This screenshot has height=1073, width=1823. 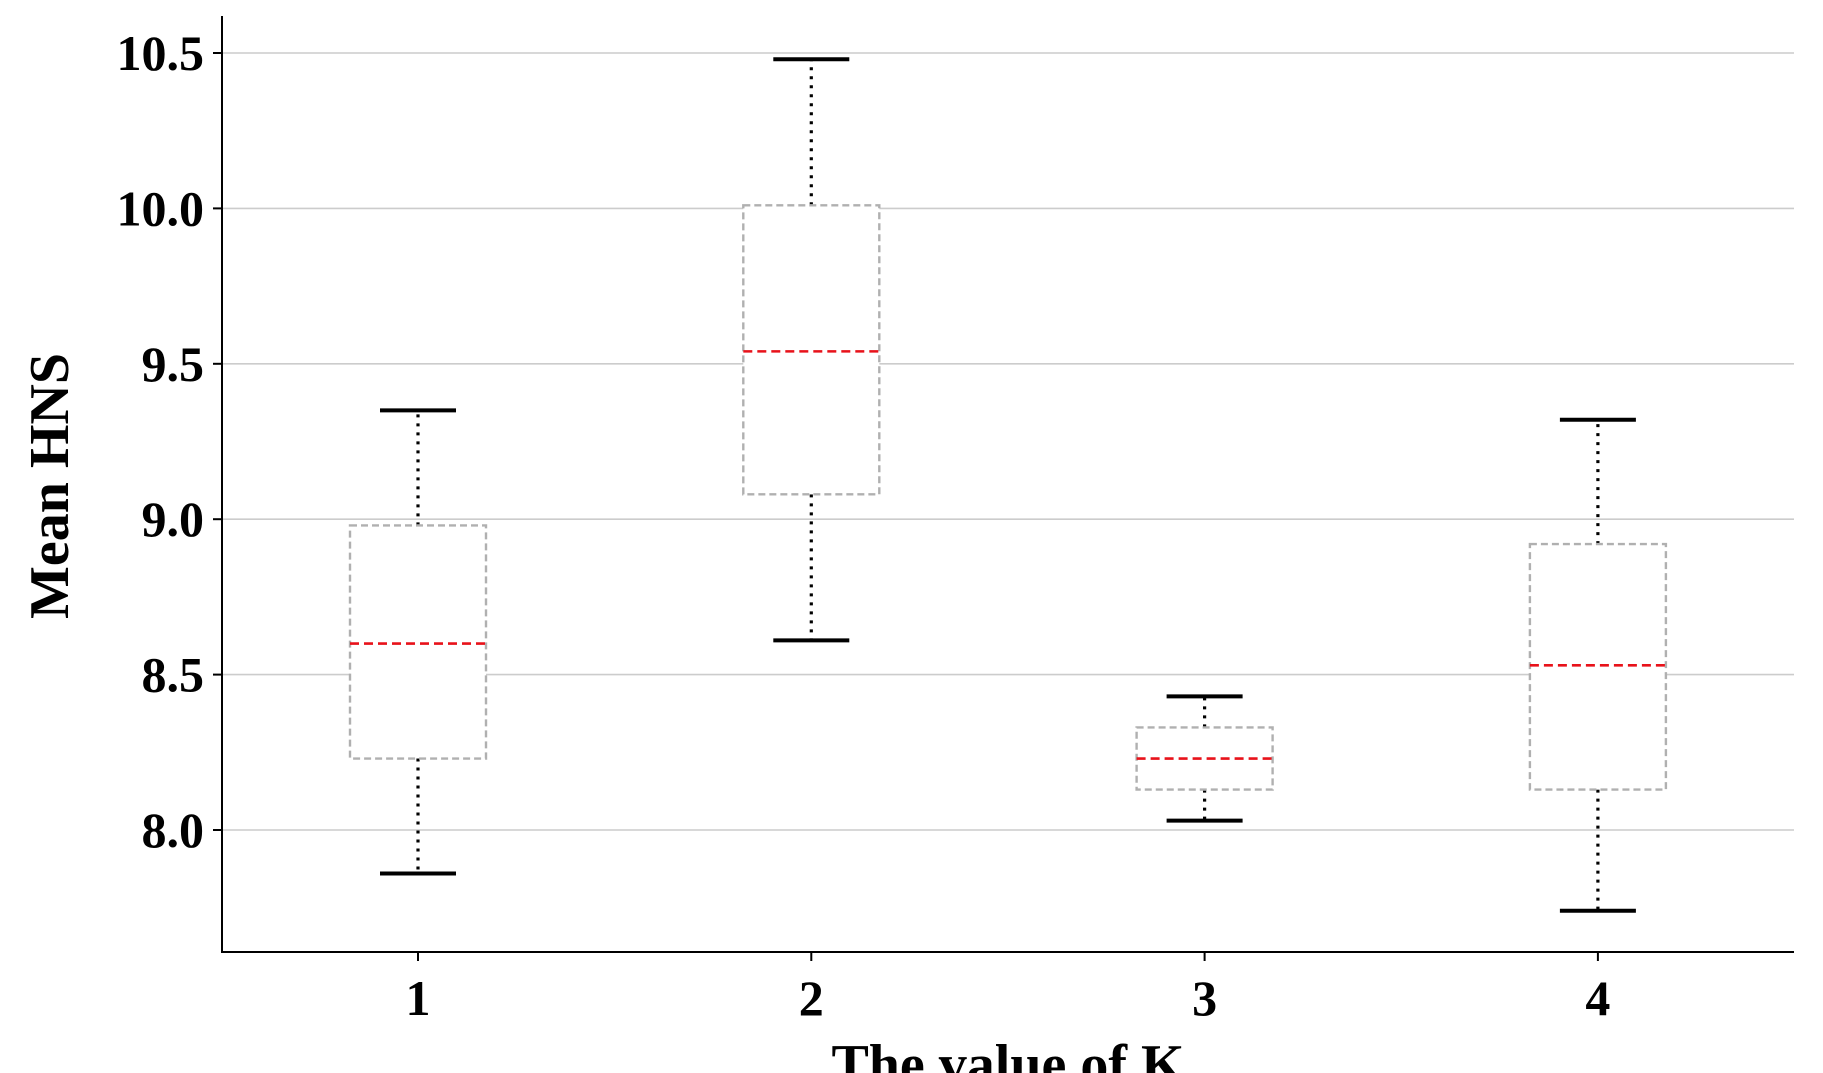 What do you see at coordinates (811, 998) in the screenshot?
I see `x-tick-label: 2` at bounding box center [811, 998].